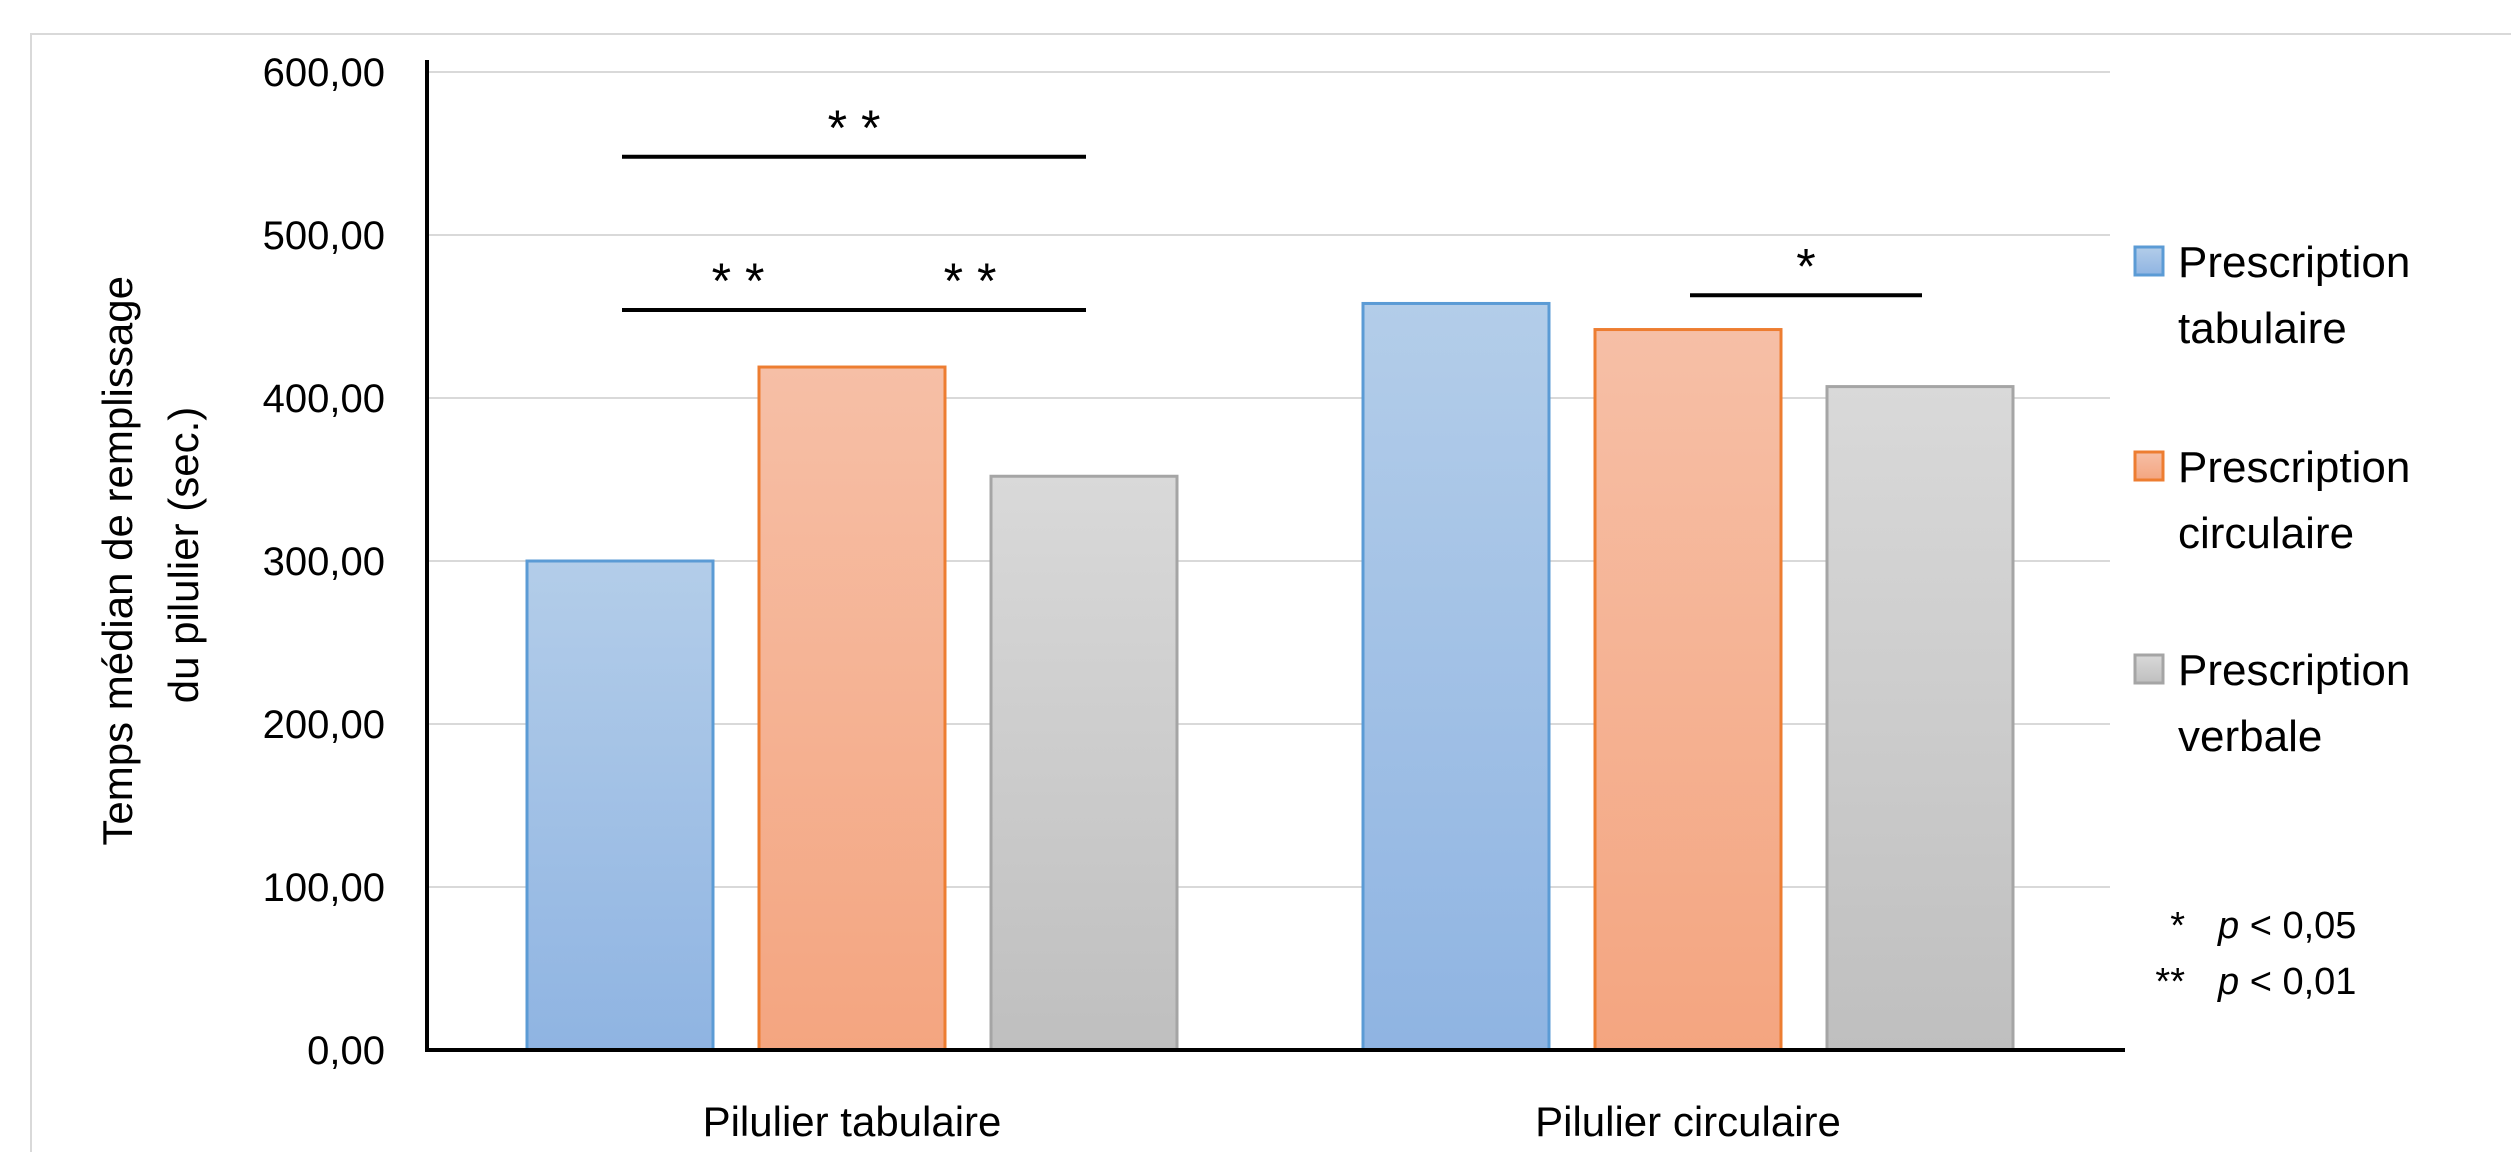  Describe the element at coordinates (183, 555) in the screenshot. I see `y-axis-label-line-2: du pilulier (sec.)` at that location.